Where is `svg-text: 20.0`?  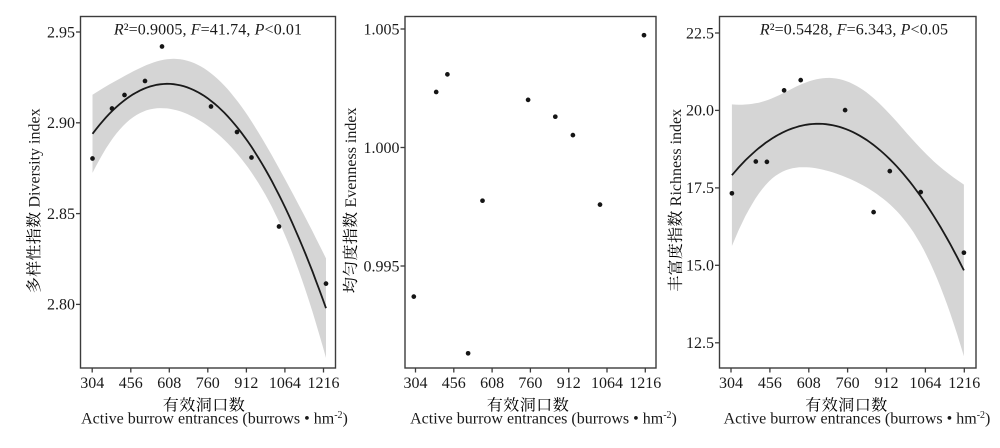
svg-text: 20.0 is located at coordinates (700, 111).